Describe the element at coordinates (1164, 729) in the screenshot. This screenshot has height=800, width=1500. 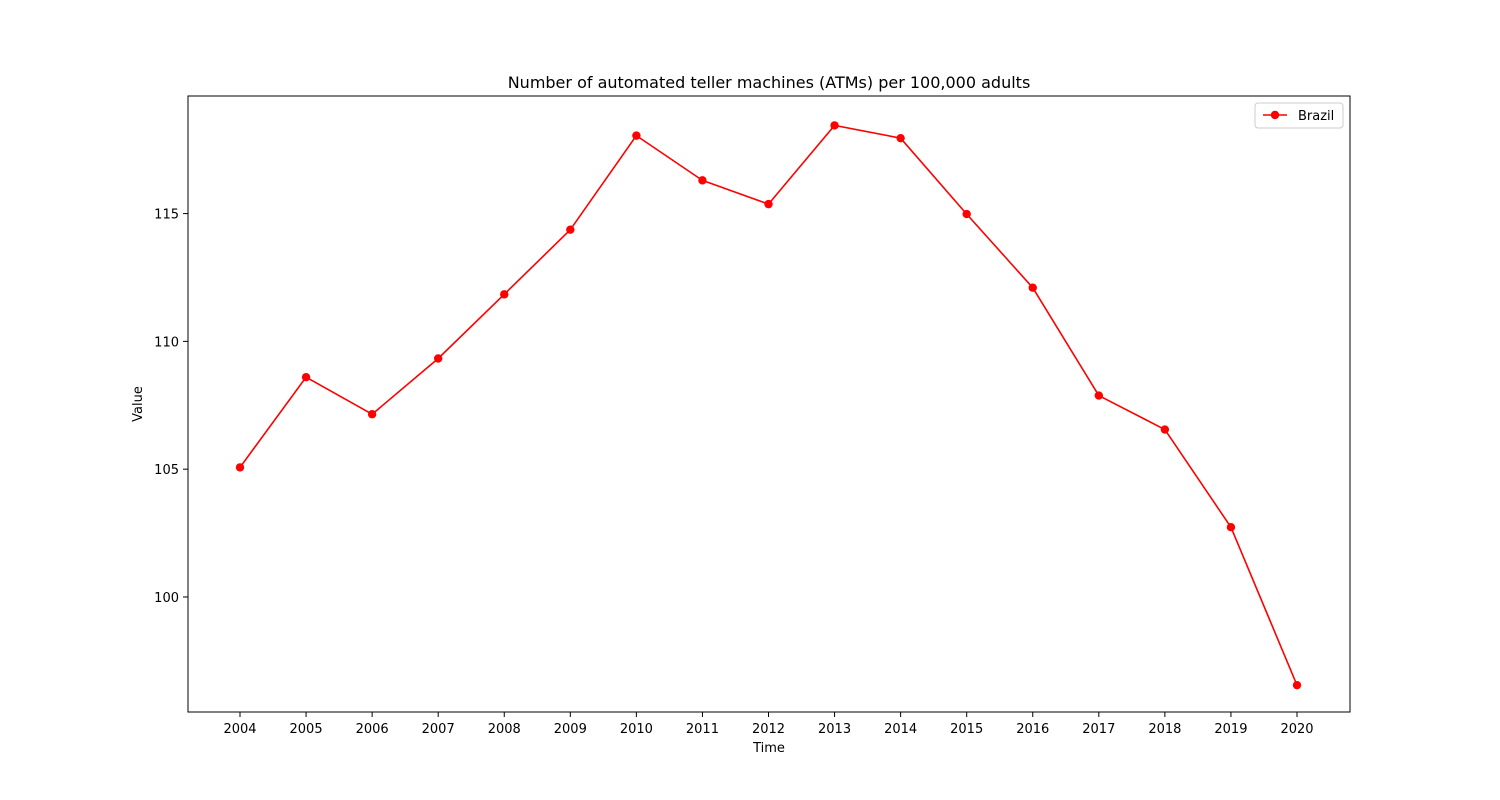
I see `x-tick-label: 2018` at that location.